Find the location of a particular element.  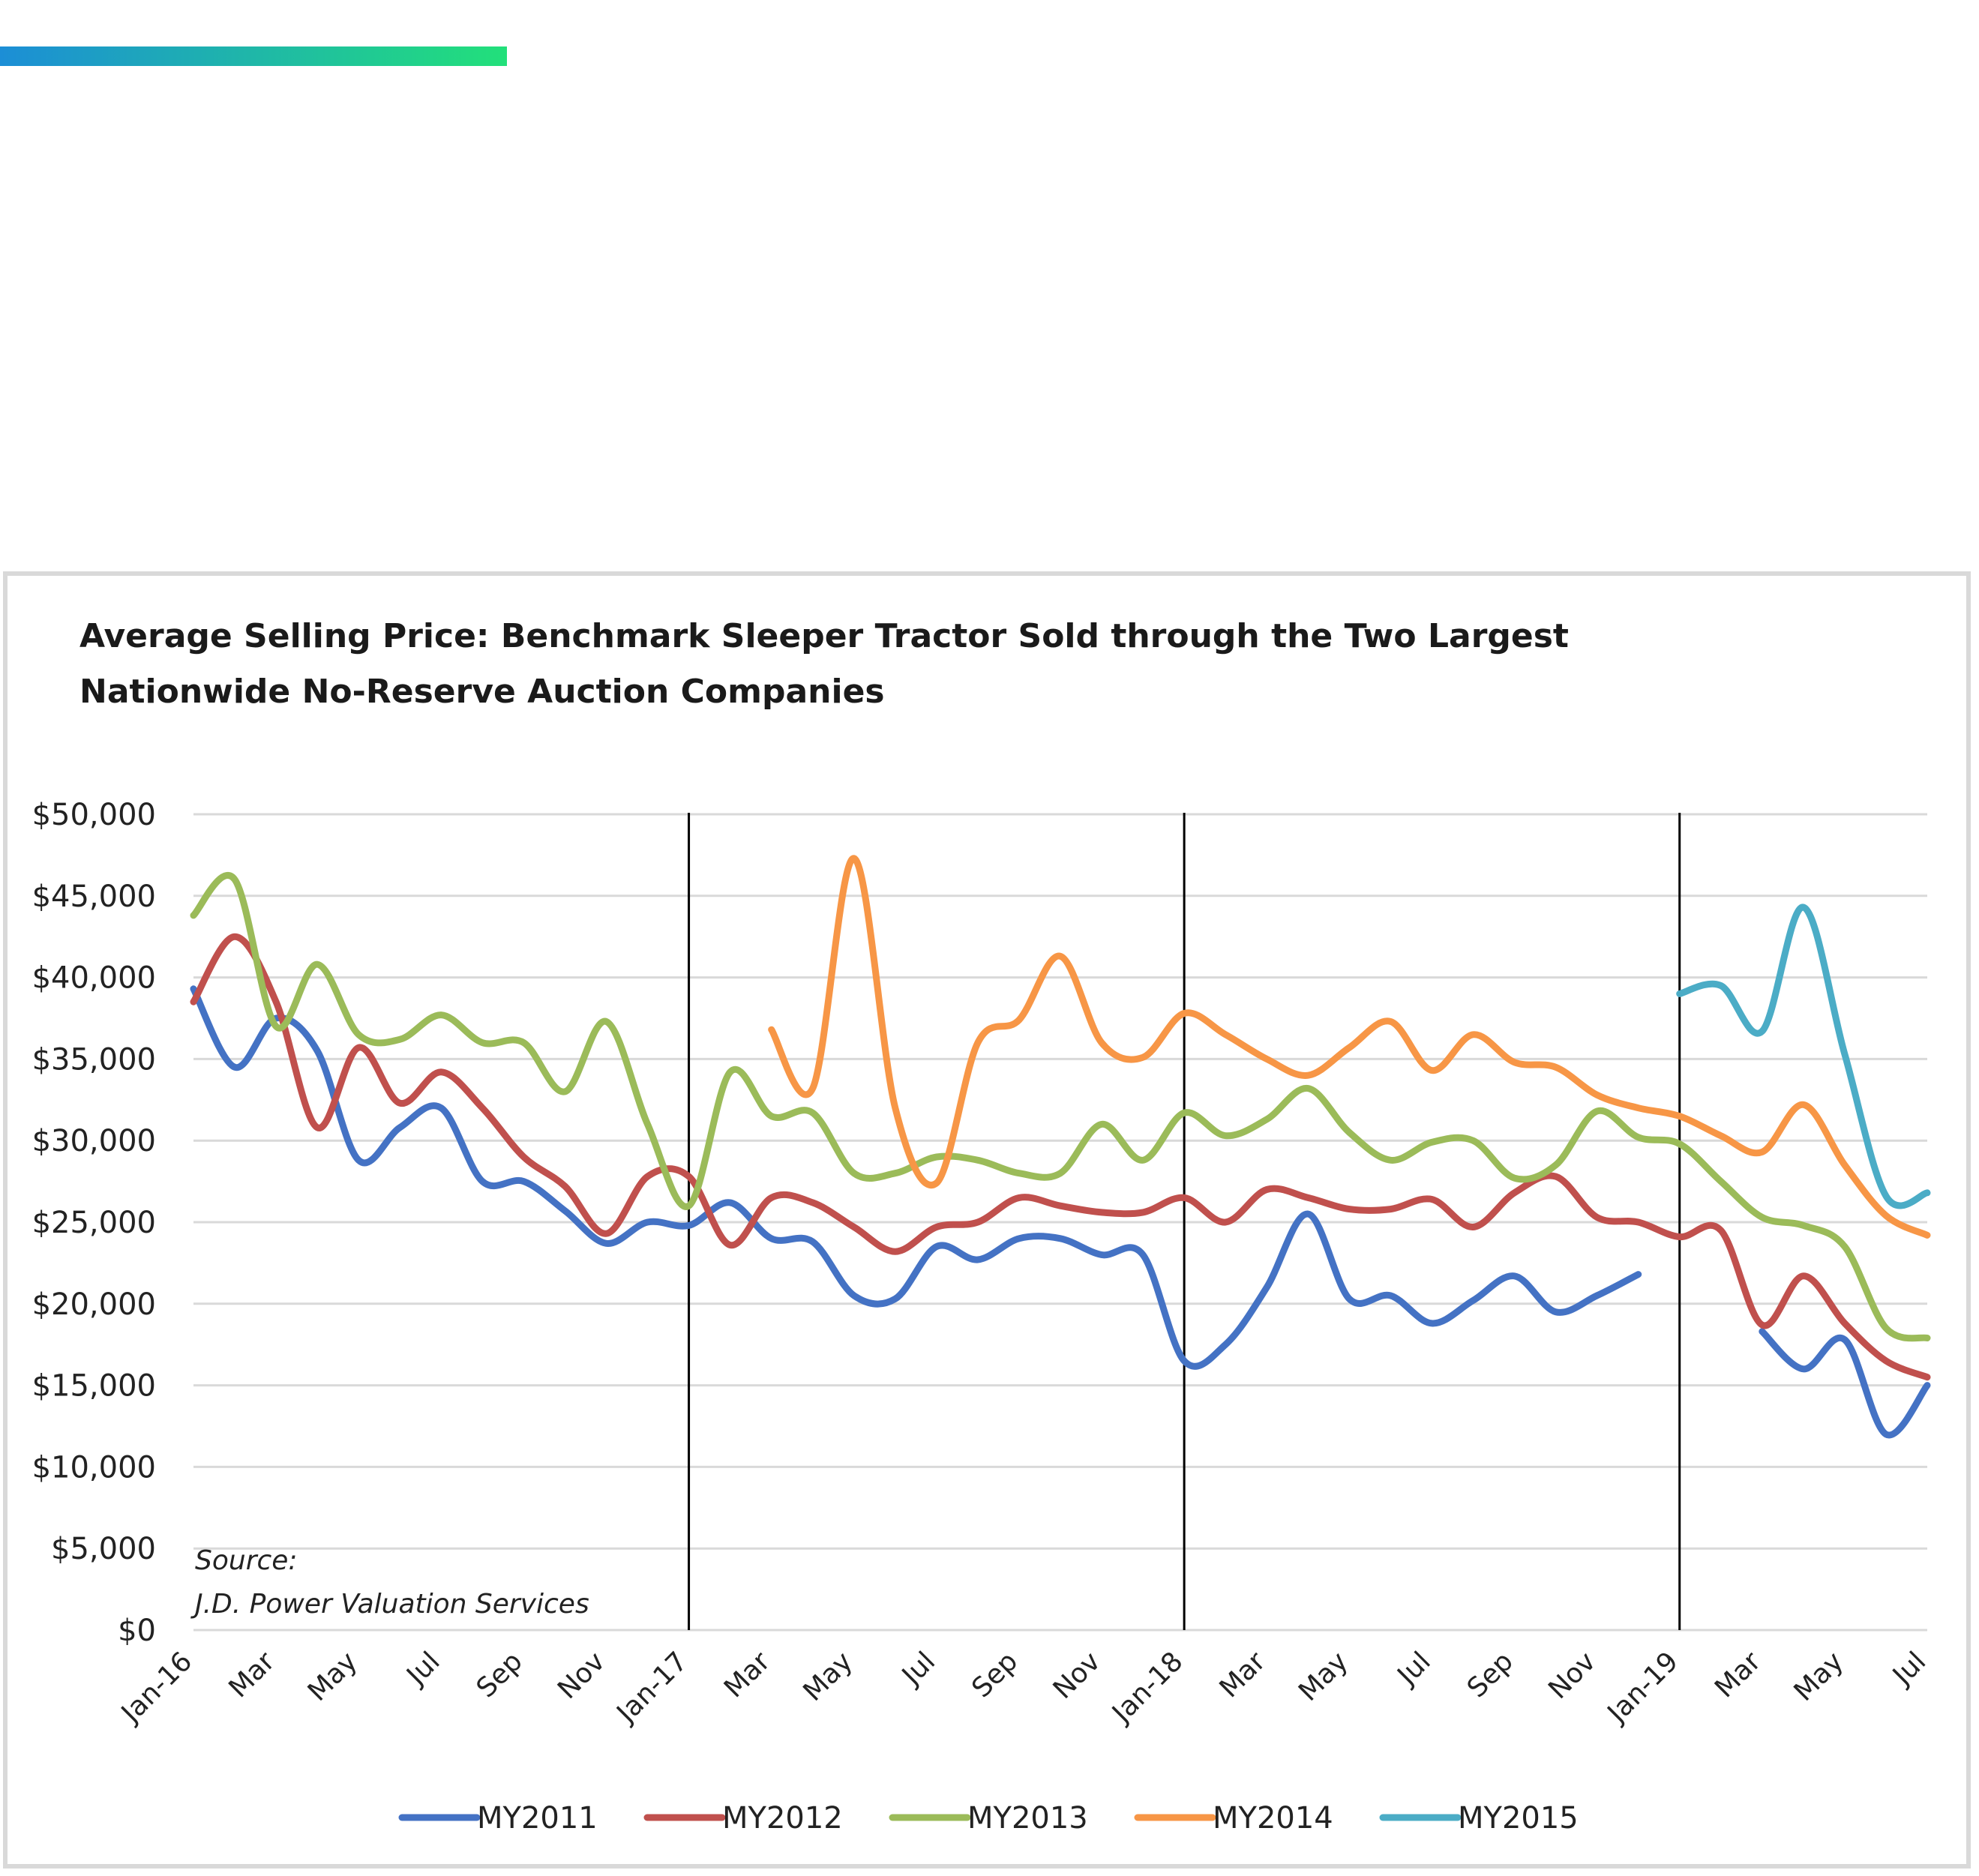

y-tick-label: $50,000 is located at coordinates (94, 815).